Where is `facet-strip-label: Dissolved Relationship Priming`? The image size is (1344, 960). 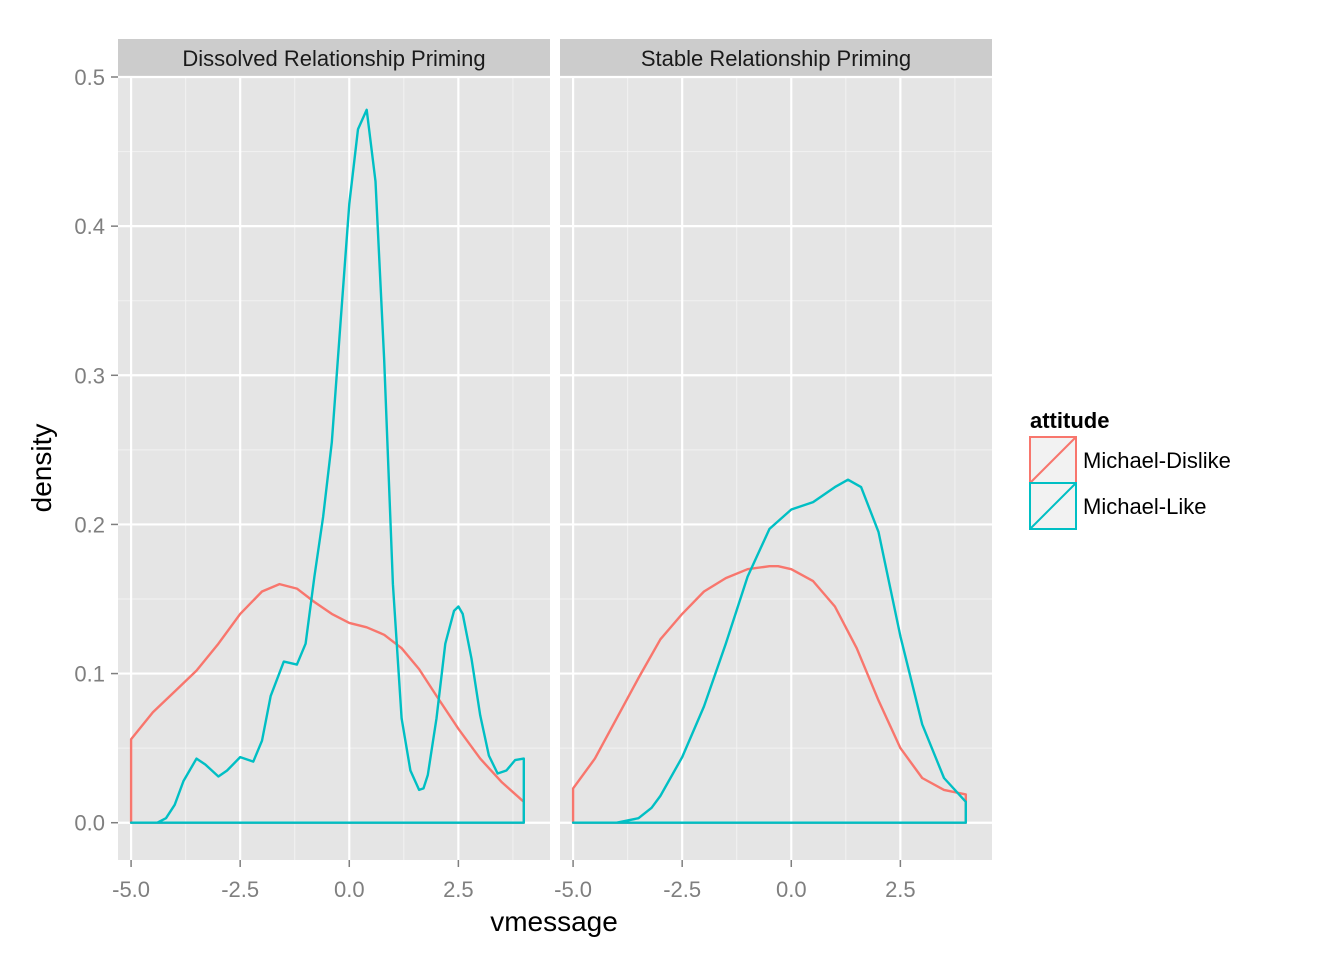 facet-strip-label: Dissolved Relationship Priming is located at coordinates (333, 58).